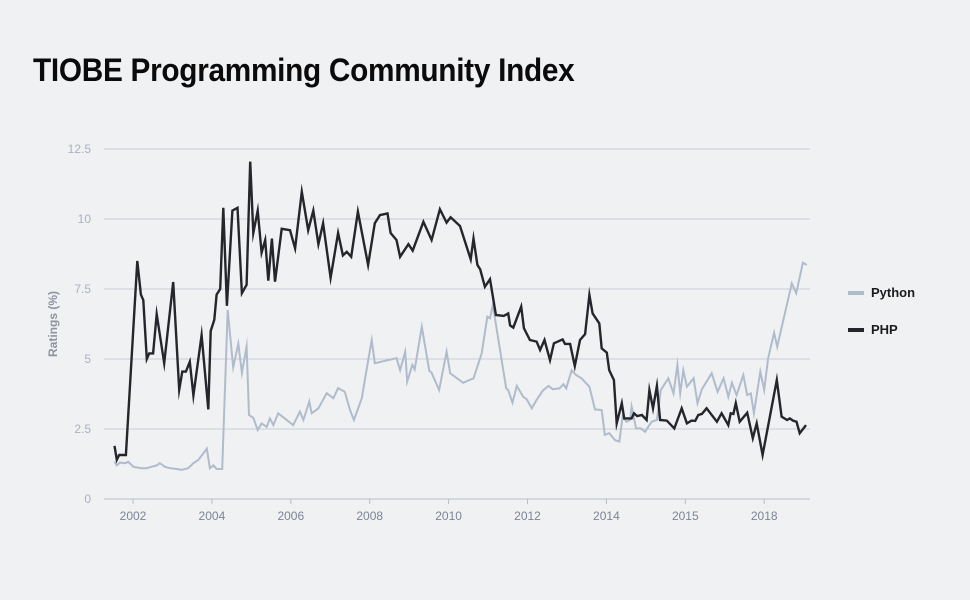 The width and height of the screenshot is (970, 600). What do you see at coordinates (82, 289) in the screenshot?
I see `y-tick-label: 7.5` at bounding box center [82, 289].